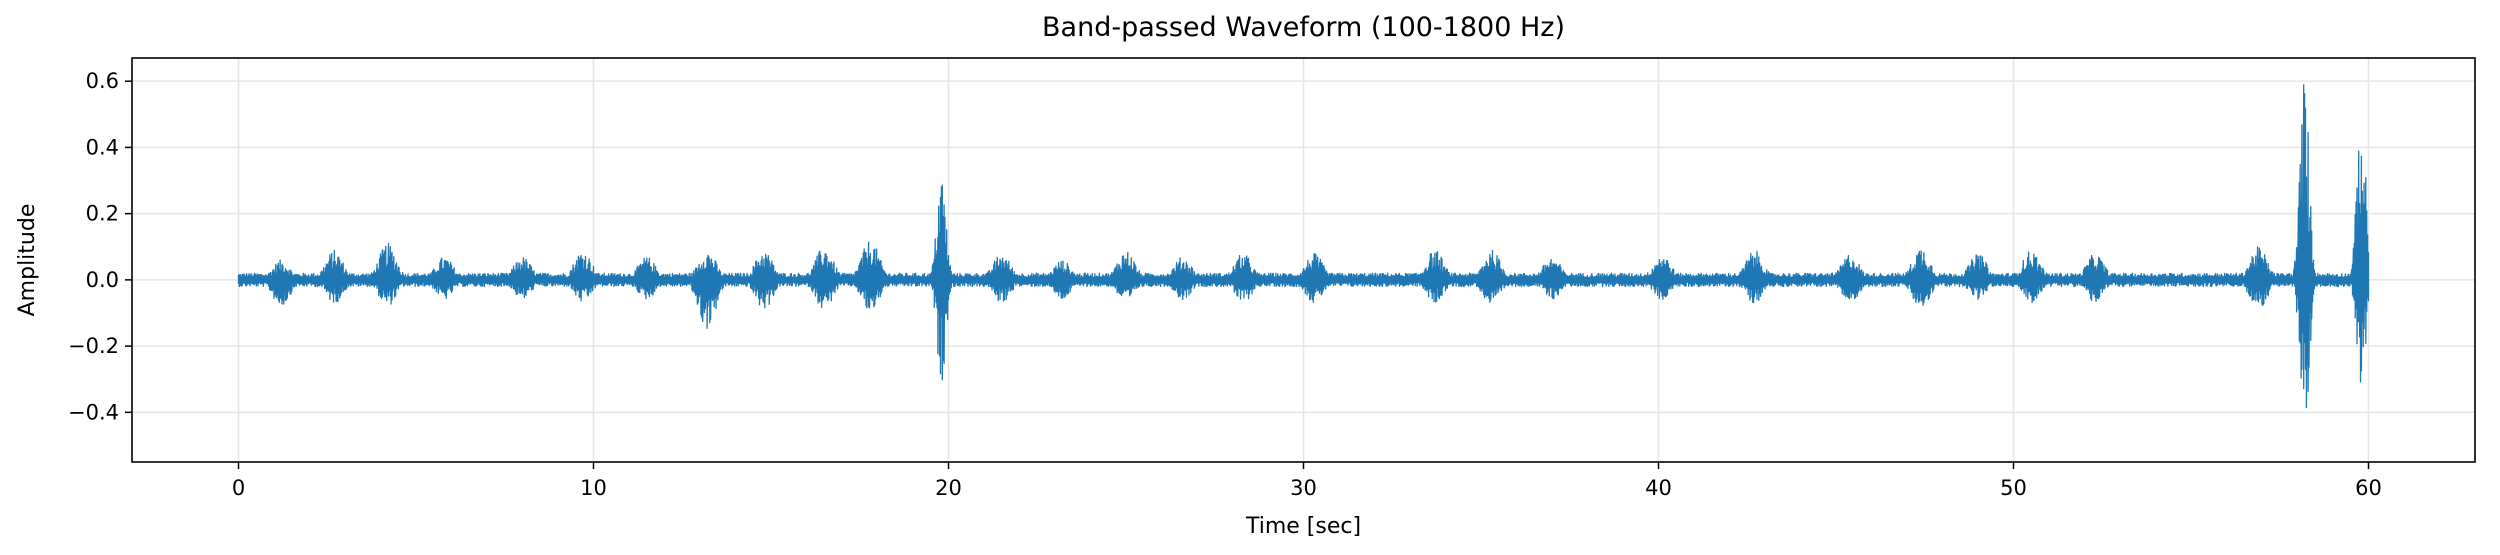 The height and width of the screenshot is (555, 2500). Describe the element at coordinates (93, 412) in the screenshot. I see `y-tick-label: −0.4` at that location.